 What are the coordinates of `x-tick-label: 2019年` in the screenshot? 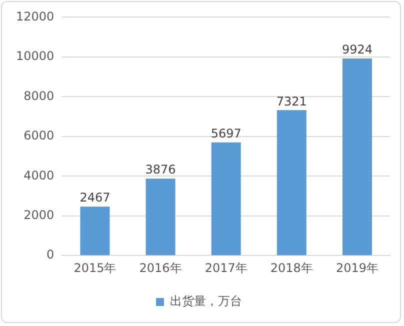 It's located at (357, 267).